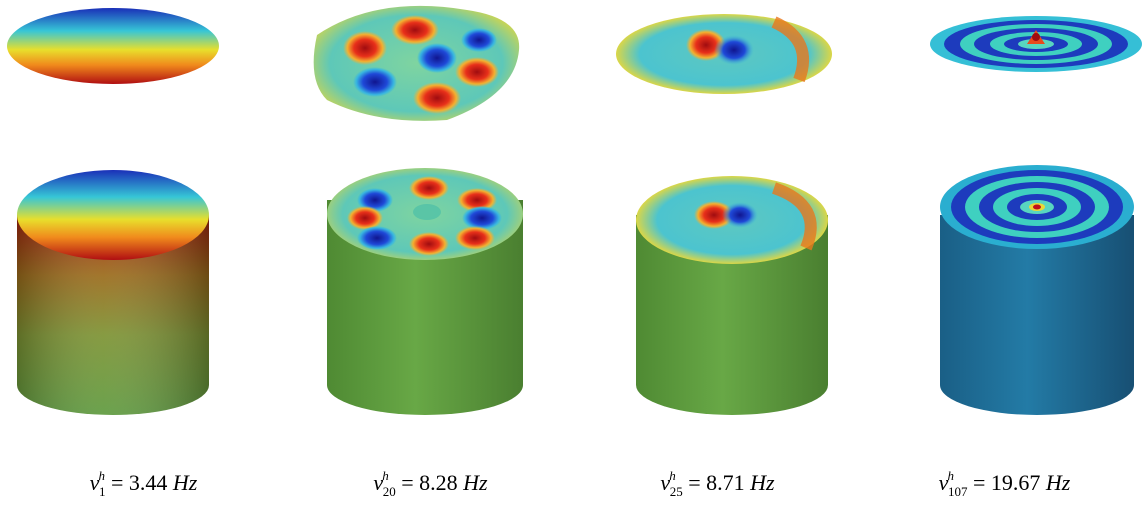 This screenshot has width=1148, height=511. Describe the element at coordinates (724, 214) in the screenshot. I see `mode-25-figure` at that location.